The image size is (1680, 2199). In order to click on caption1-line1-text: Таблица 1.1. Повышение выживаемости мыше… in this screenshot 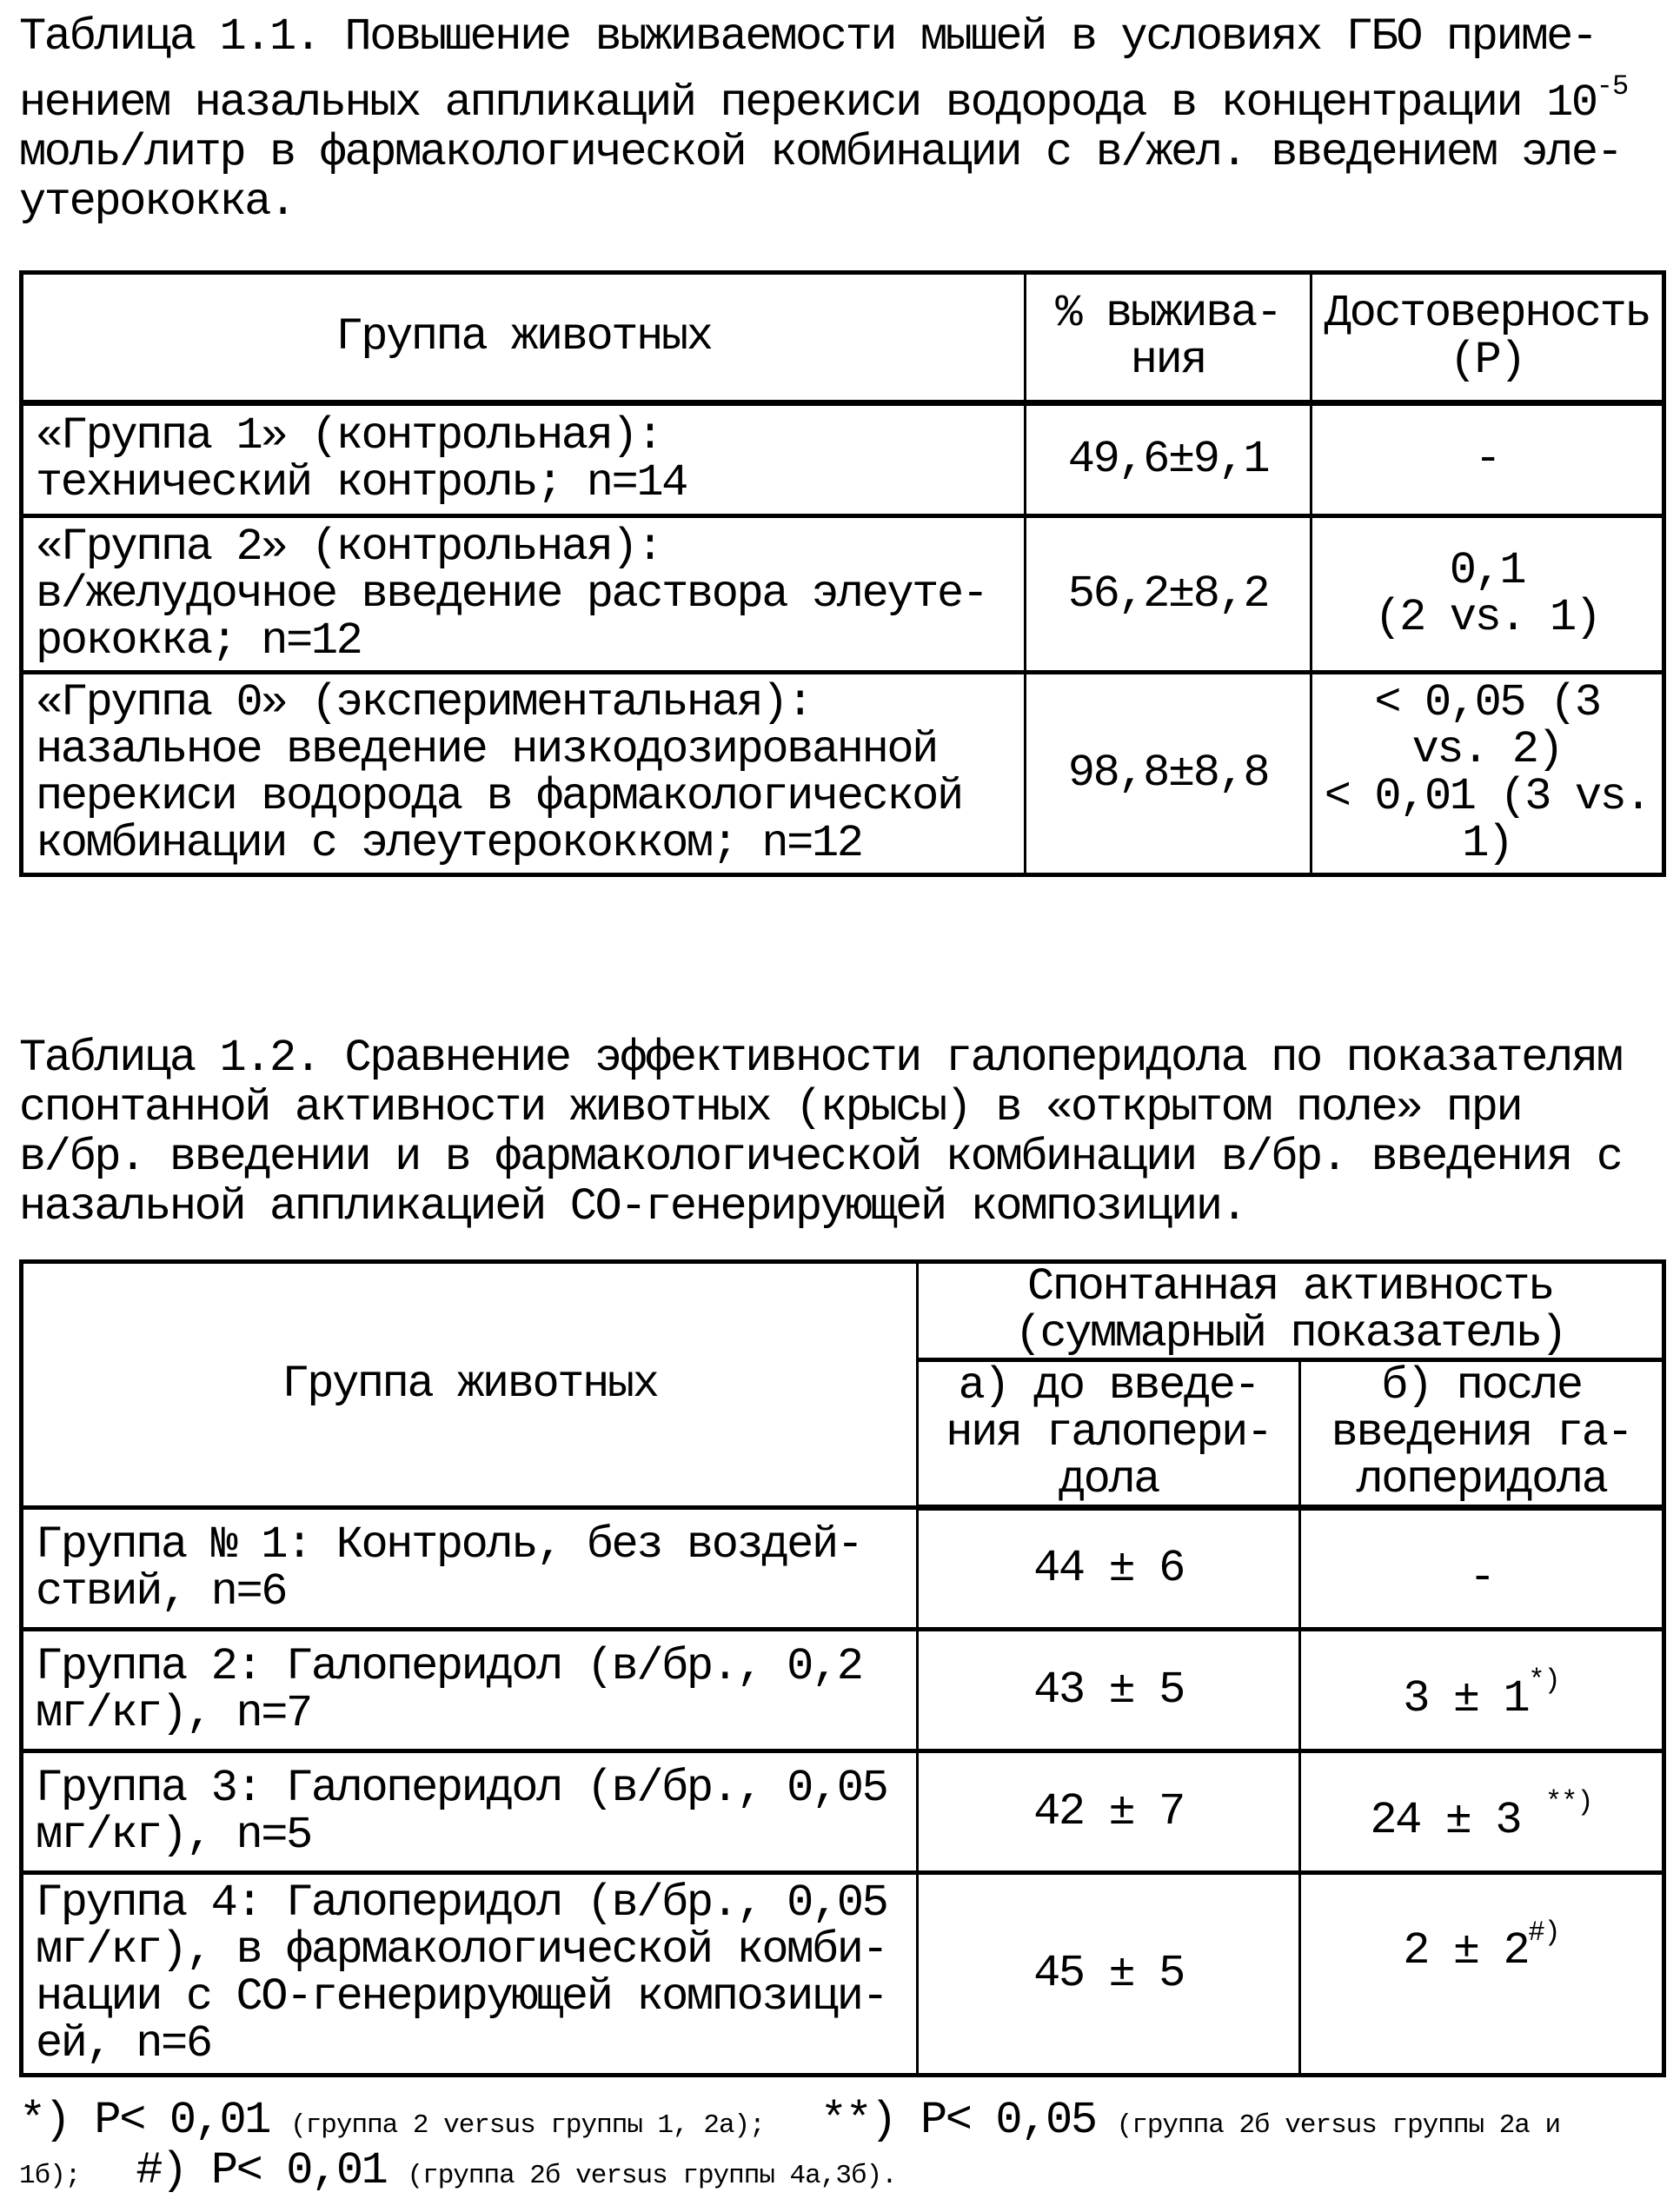, I will do `click(808, 37)`.